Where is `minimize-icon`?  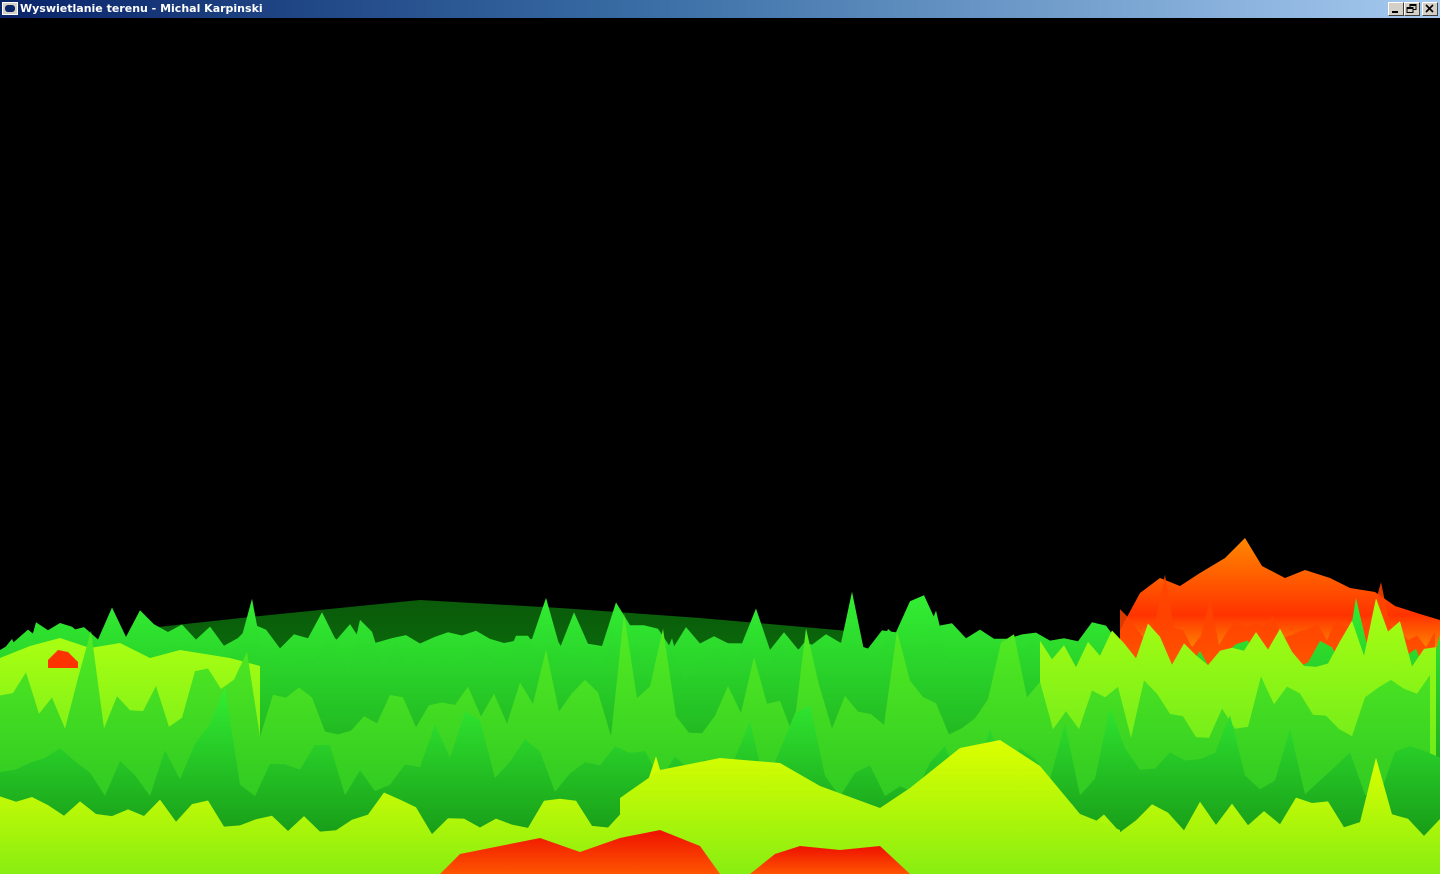
minimize-icon is located at coordinates (1395, 12).